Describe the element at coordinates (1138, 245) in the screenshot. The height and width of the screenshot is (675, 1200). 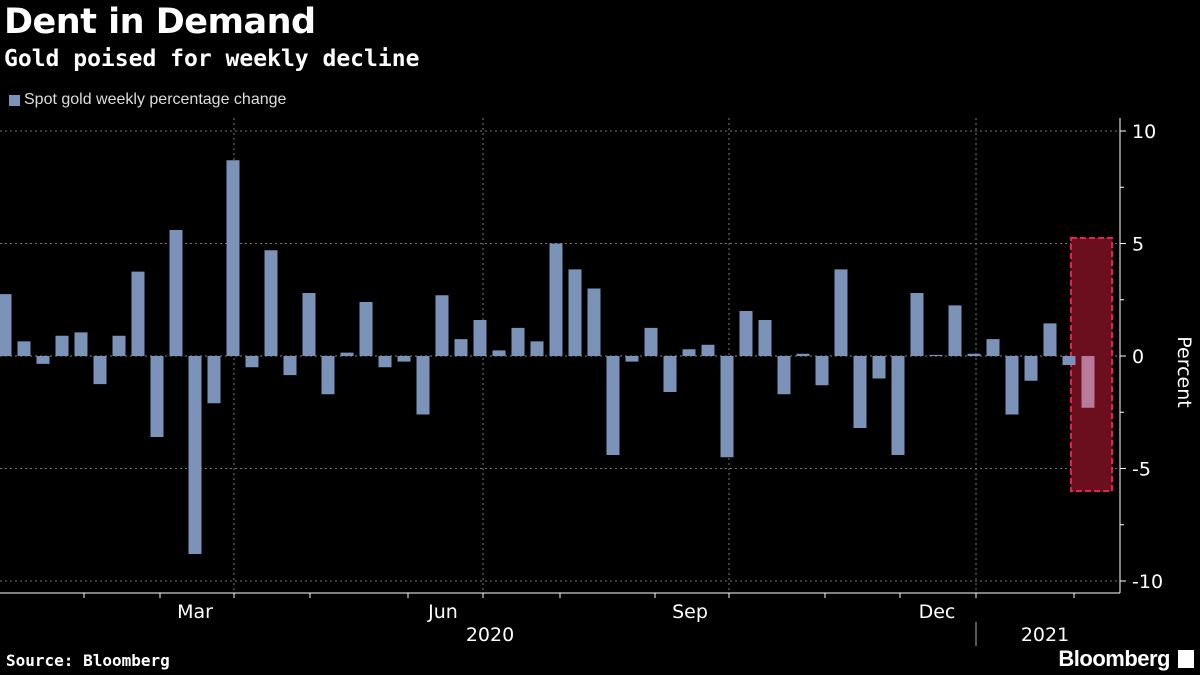
I see `y-tick-label: 5` at that location.